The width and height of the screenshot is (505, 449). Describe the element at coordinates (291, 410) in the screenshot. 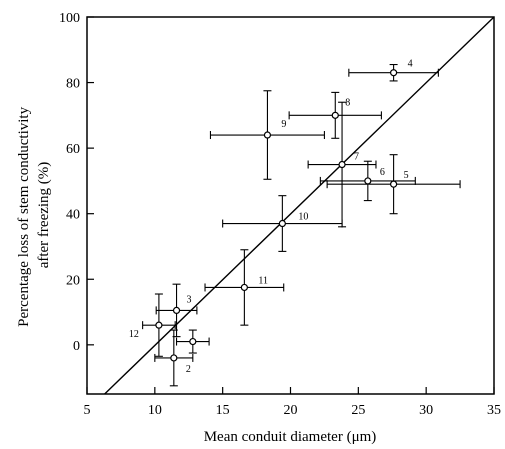

I see `x-tick-label: 20` at that location.